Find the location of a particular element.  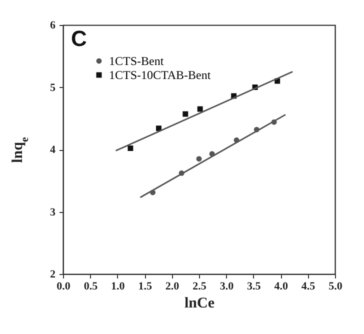

x-tick-label: 4.5 is located at coordinates (308, 286).